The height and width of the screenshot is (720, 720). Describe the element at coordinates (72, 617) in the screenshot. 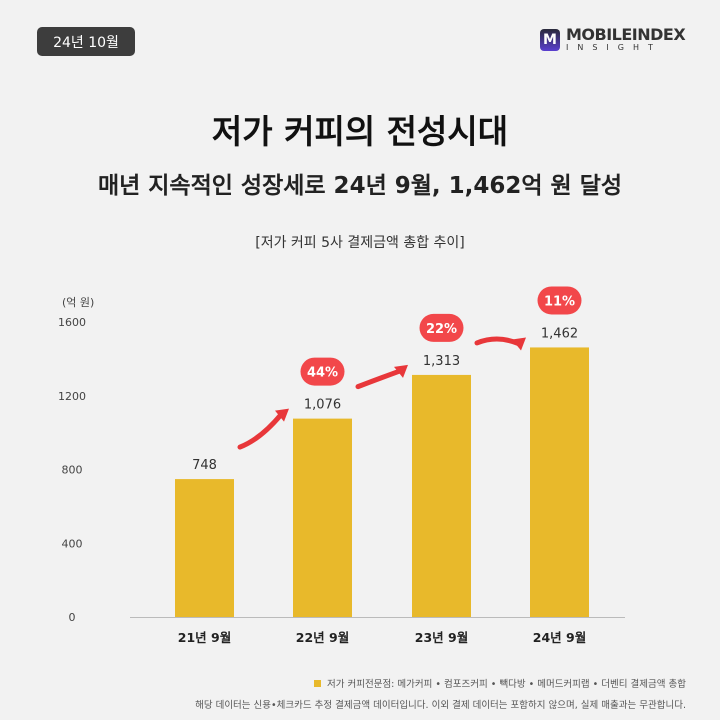

I see `y-tick-label: 0` at that location.